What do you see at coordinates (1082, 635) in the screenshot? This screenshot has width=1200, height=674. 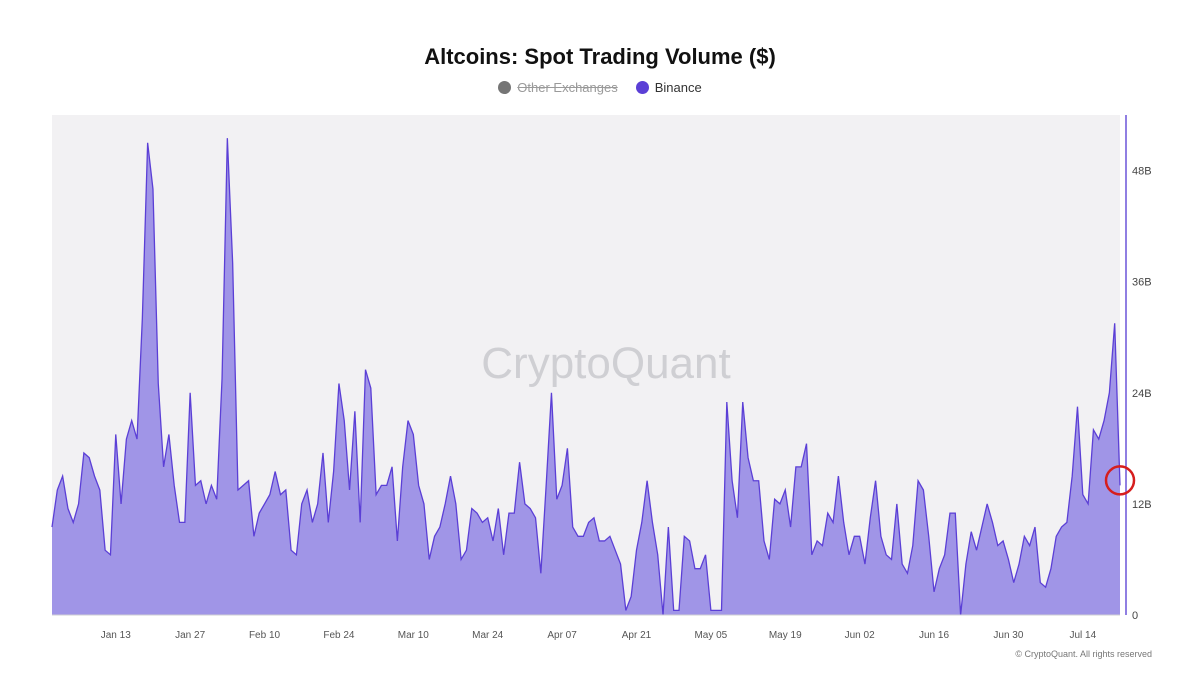 I see `x-tick-label: Jul 14` at bounding box center [1082, 635].